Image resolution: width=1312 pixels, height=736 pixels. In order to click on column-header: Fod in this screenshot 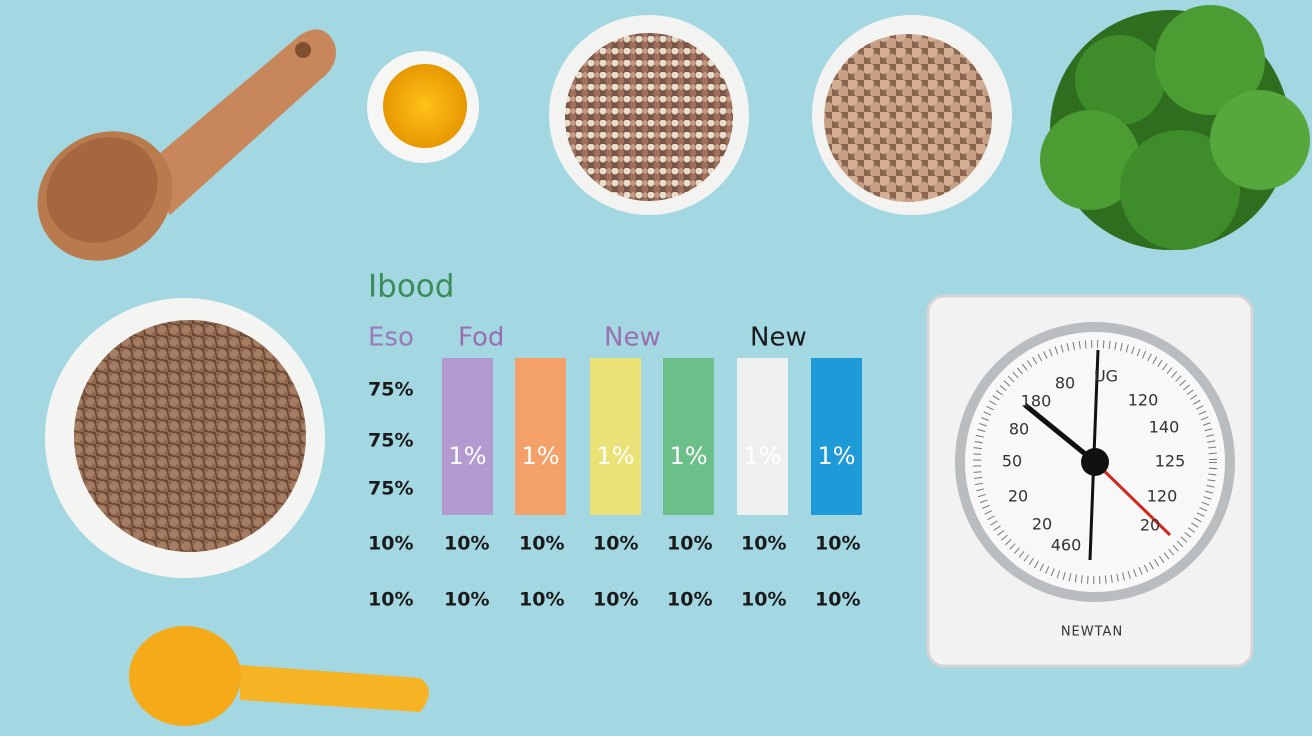, I will do `click(481, 338)`.